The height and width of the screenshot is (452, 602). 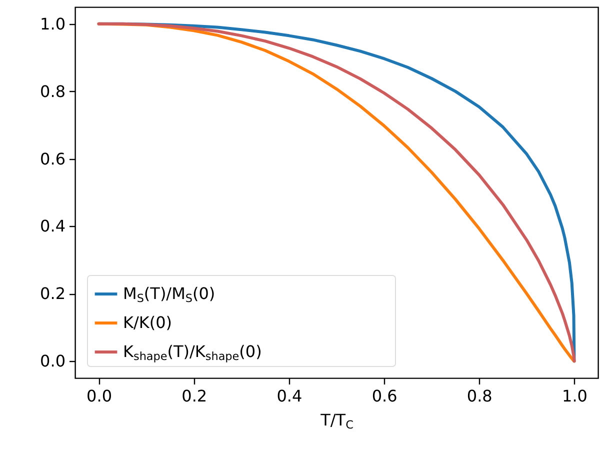 I want to click on x-tick-label: 0.8, so click(x=479, y=396).